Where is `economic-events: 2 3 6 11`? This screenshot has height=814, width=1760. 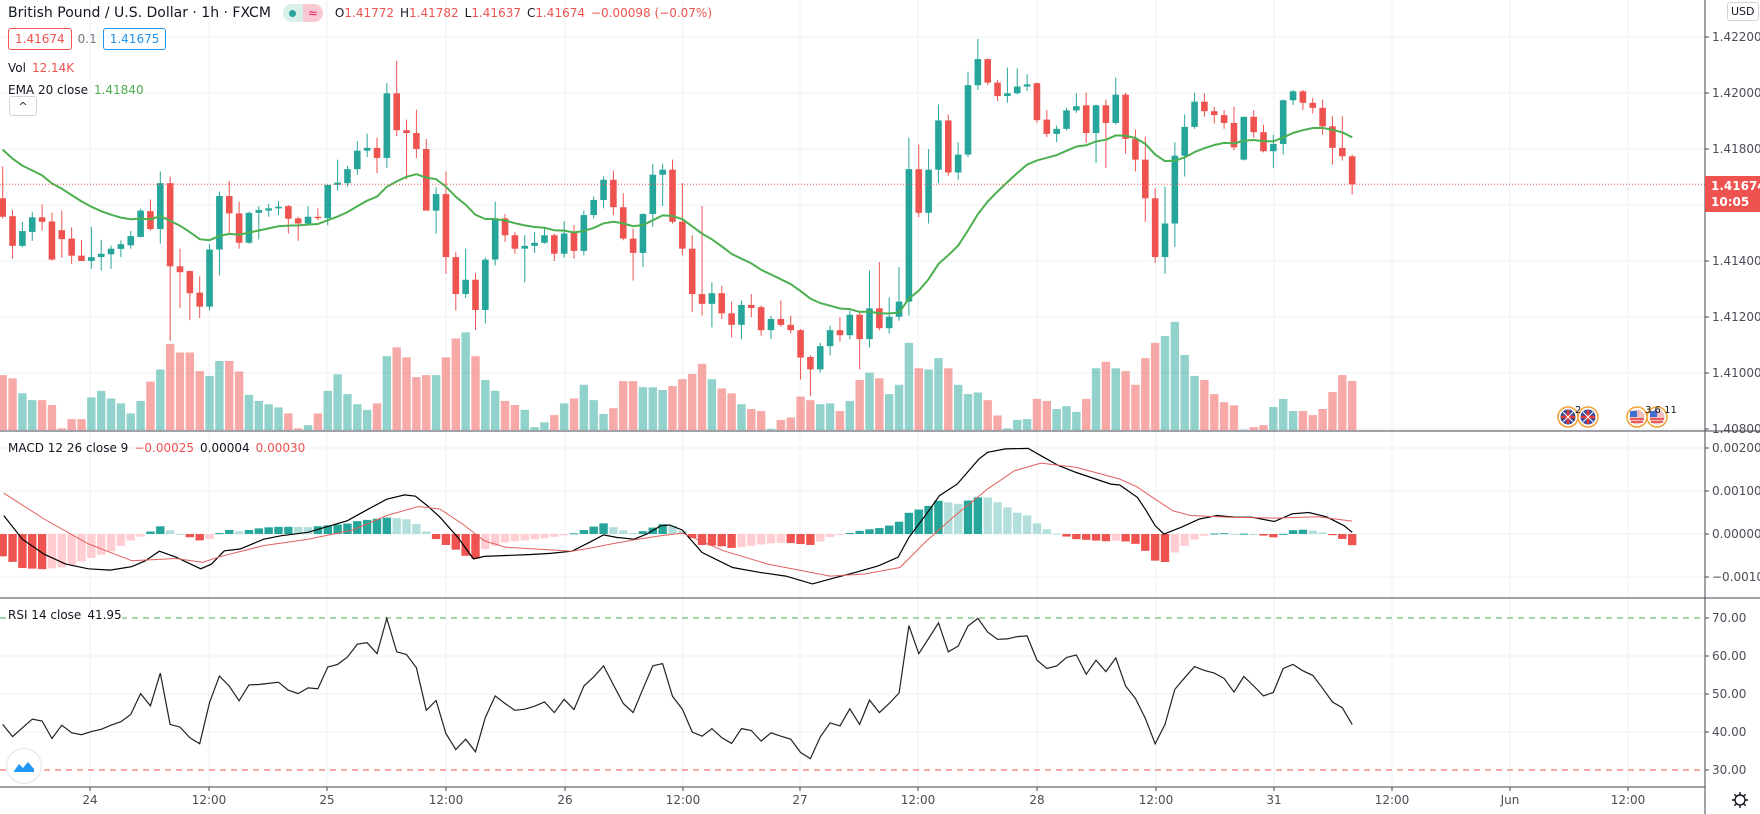 economic-events: 2 3 6 11 is located at coordinates (1617, 416).